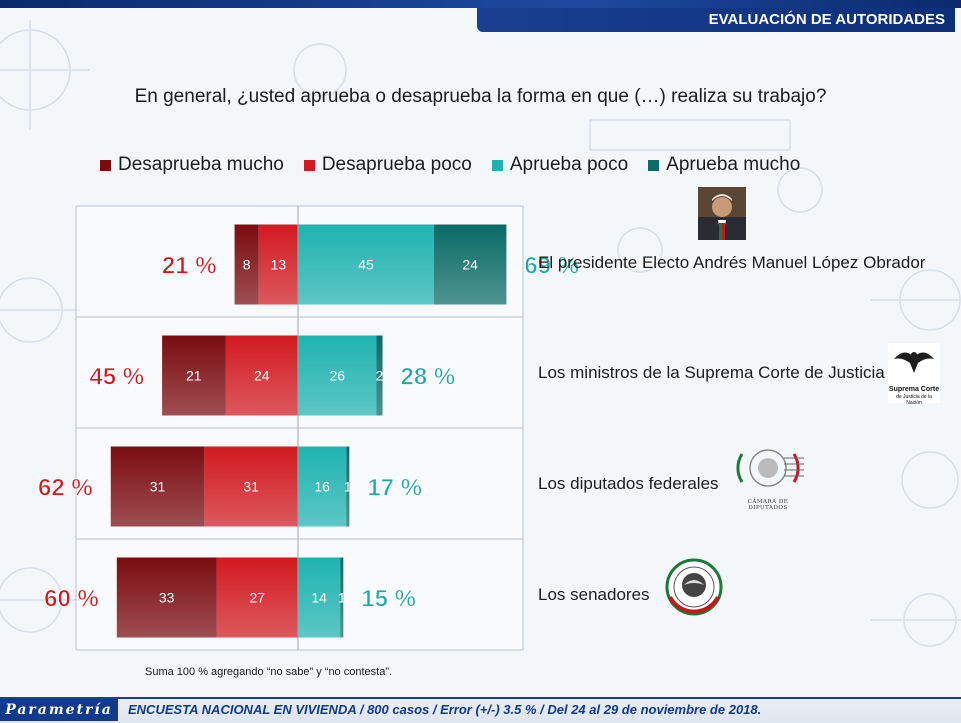 This screenshot has width=961, height=723. Describe the element at coordinates (396, 164) in the screenshot. I see `legend-label: Desaprueba poco` at that location.